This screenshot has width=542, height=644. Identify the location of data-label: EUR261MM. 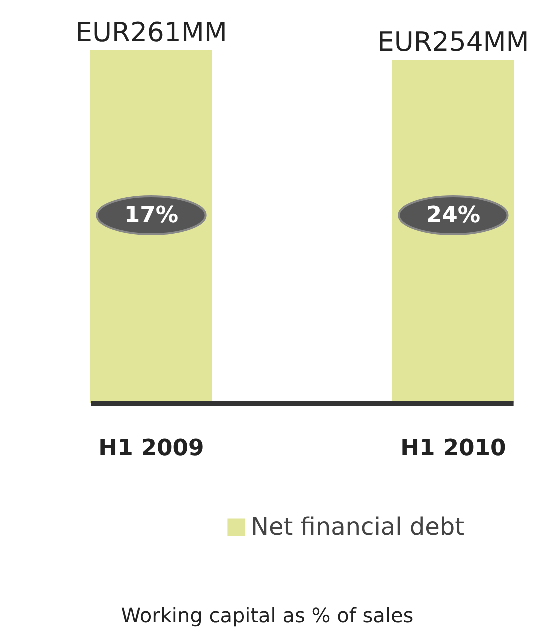
(152, 33).